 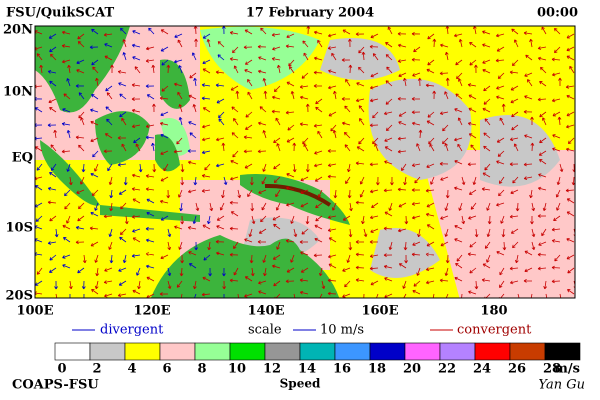 I want to click on colorbar-unit: m/s, so click(x=567, y=369).